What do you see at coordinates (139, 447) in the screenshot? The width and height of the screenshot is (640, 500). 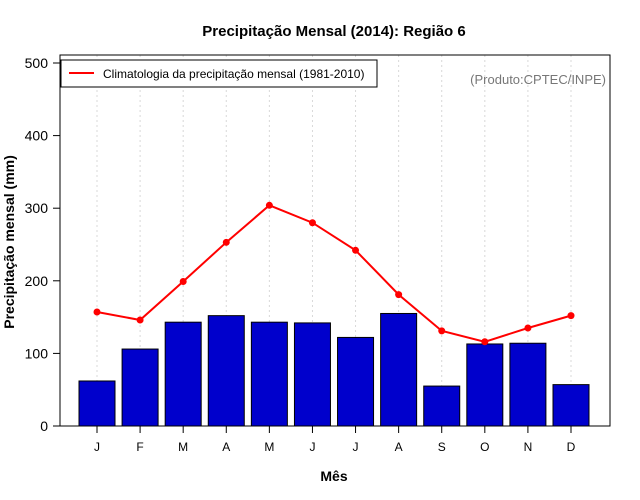 I see `x-tick-label-1: F` at bounding box center [139, 447].